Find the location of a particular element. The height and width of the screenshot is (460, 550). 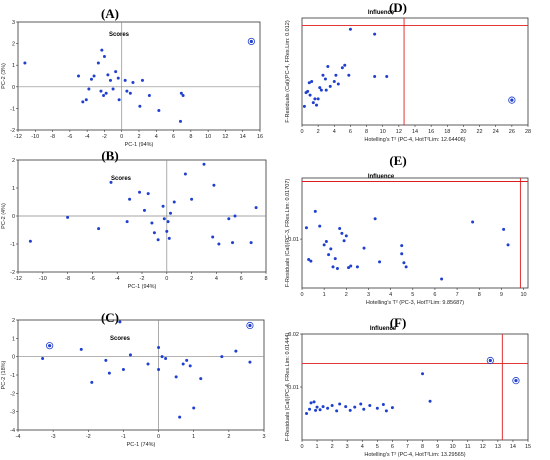

y-tick-label: -3 is located at coordinates (12, 413).